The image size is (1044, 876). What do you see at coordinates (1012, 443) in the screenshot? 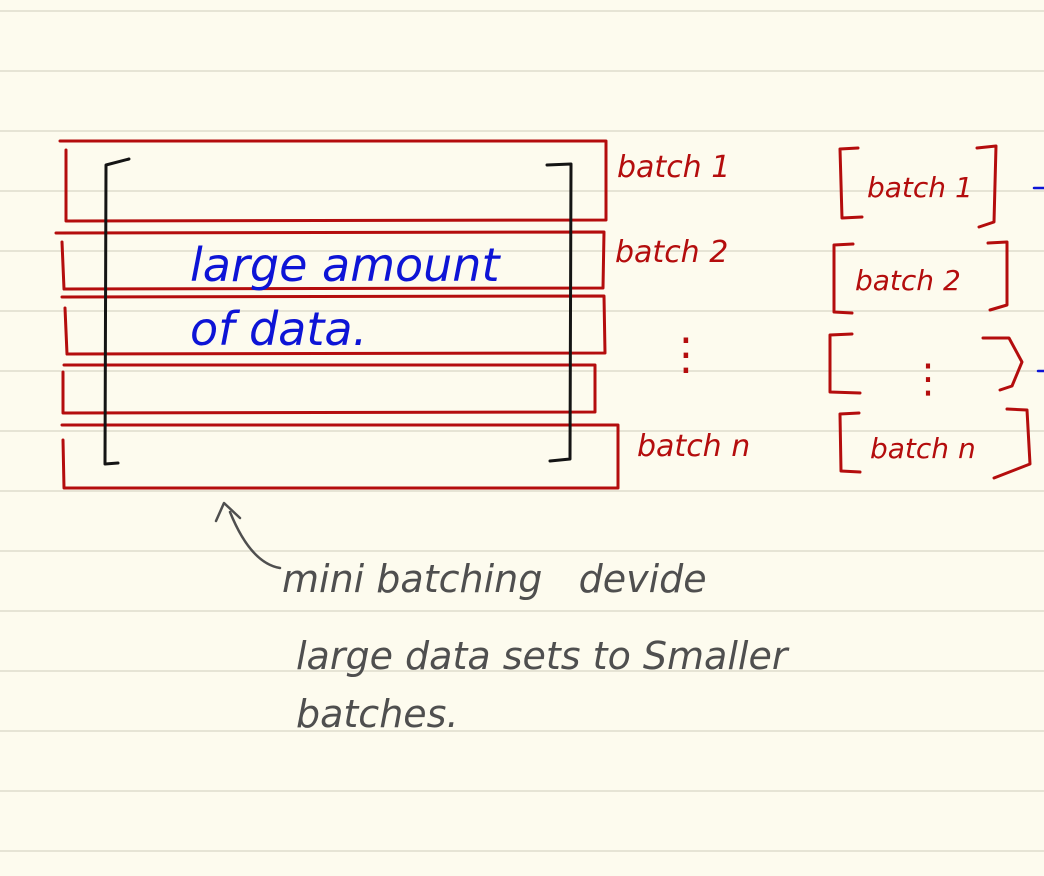
I see `bracket-n-right` at bounding box center [1012, 443].